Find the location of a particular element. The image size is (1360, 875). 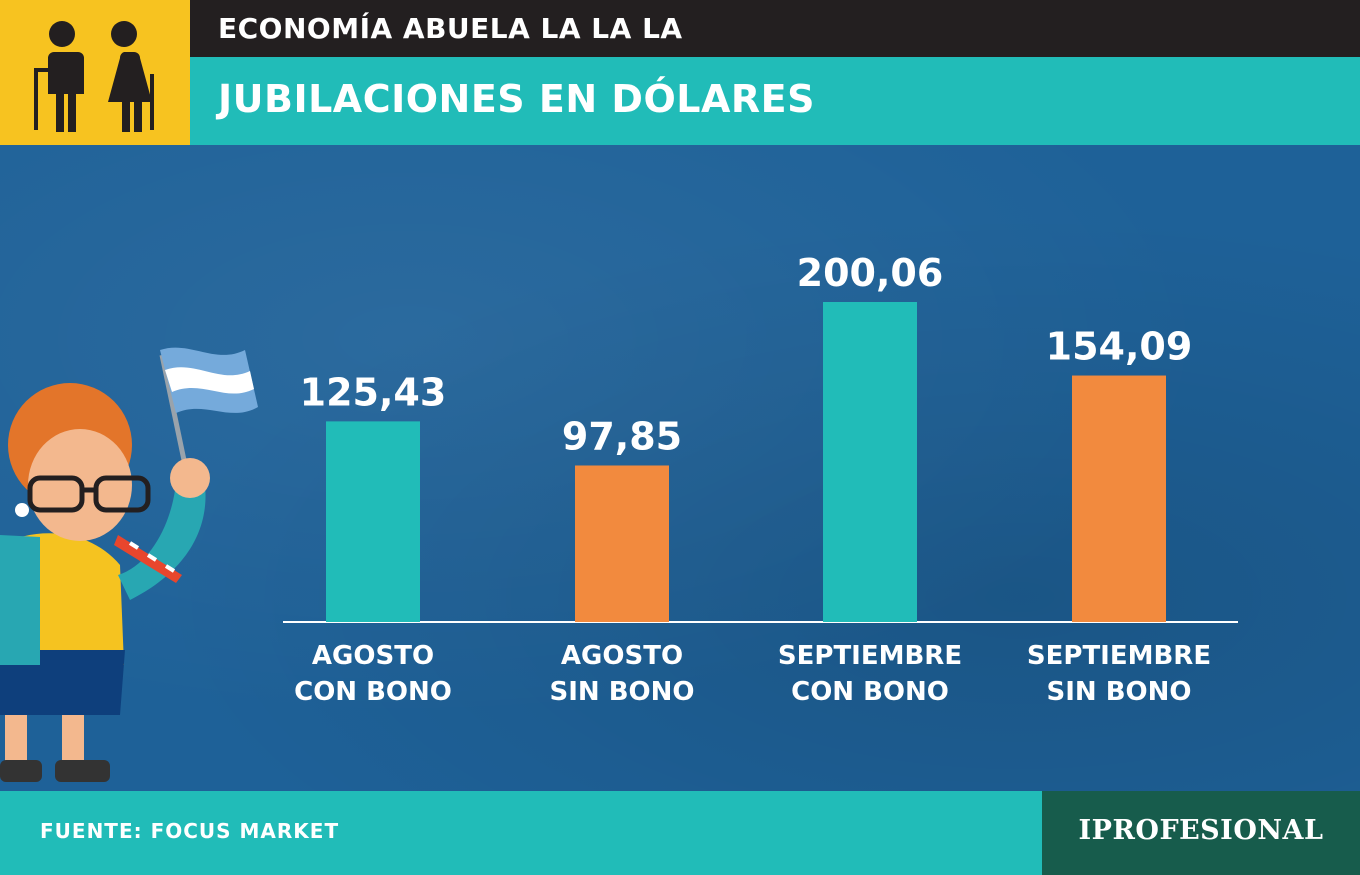

footer-bar: FUENTE: FOCUS MARKET is located at coordinates (521, 833).